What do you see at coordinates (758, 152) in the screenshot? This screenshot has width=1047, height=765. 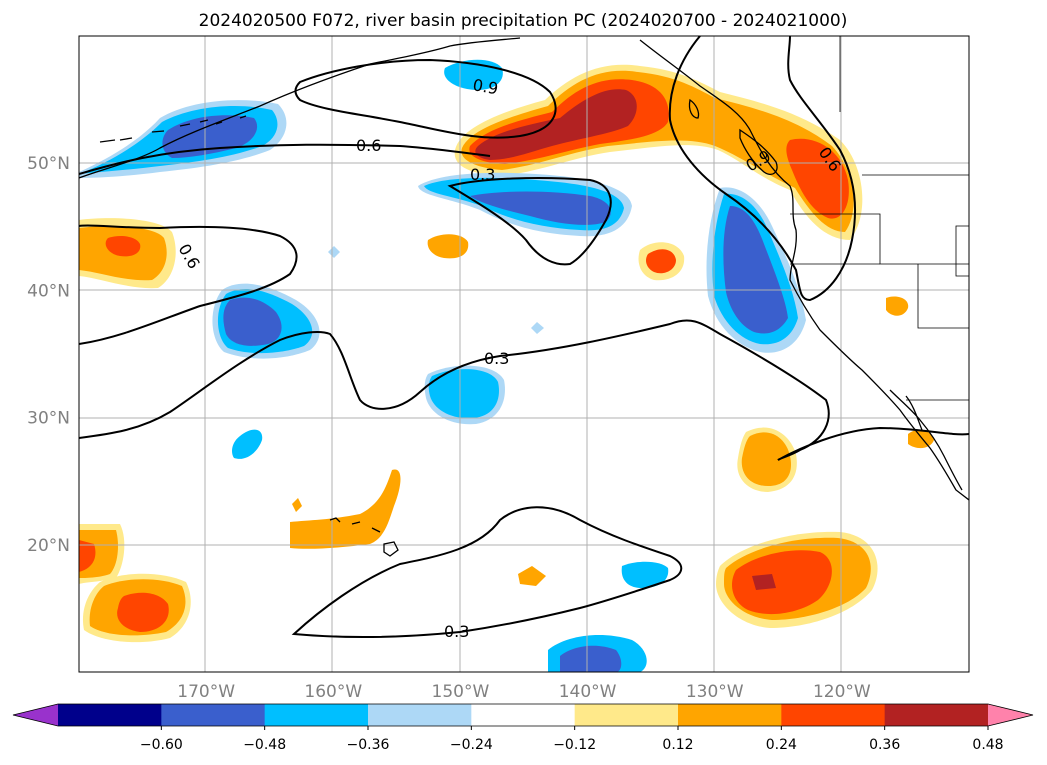 I see `vancouver-island` at bounding box center [758, 152].